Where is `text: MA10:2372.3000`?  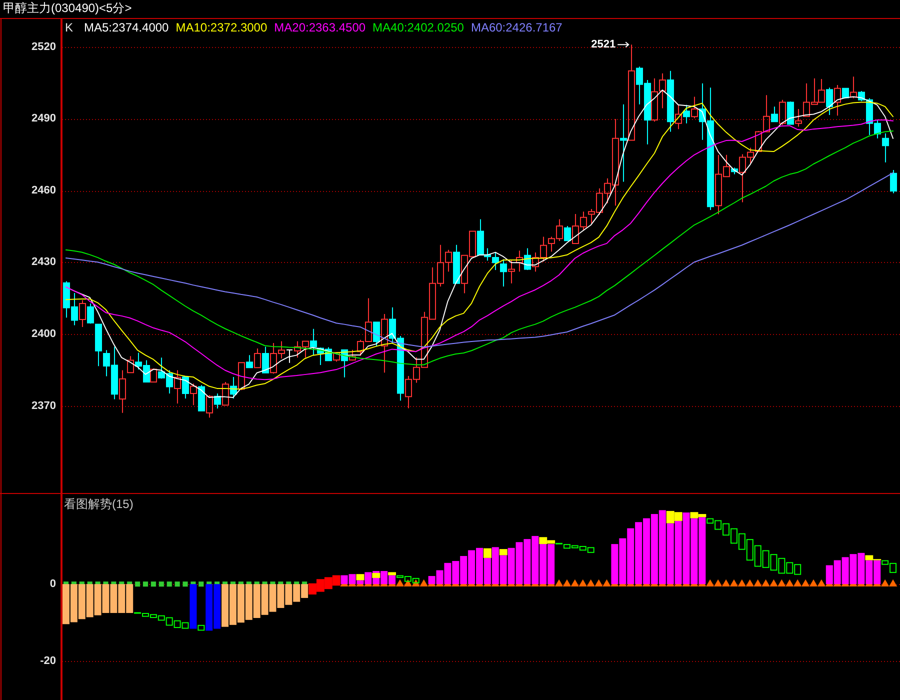 text: MA10:2372.3000 is located at coordinates (222, 27).